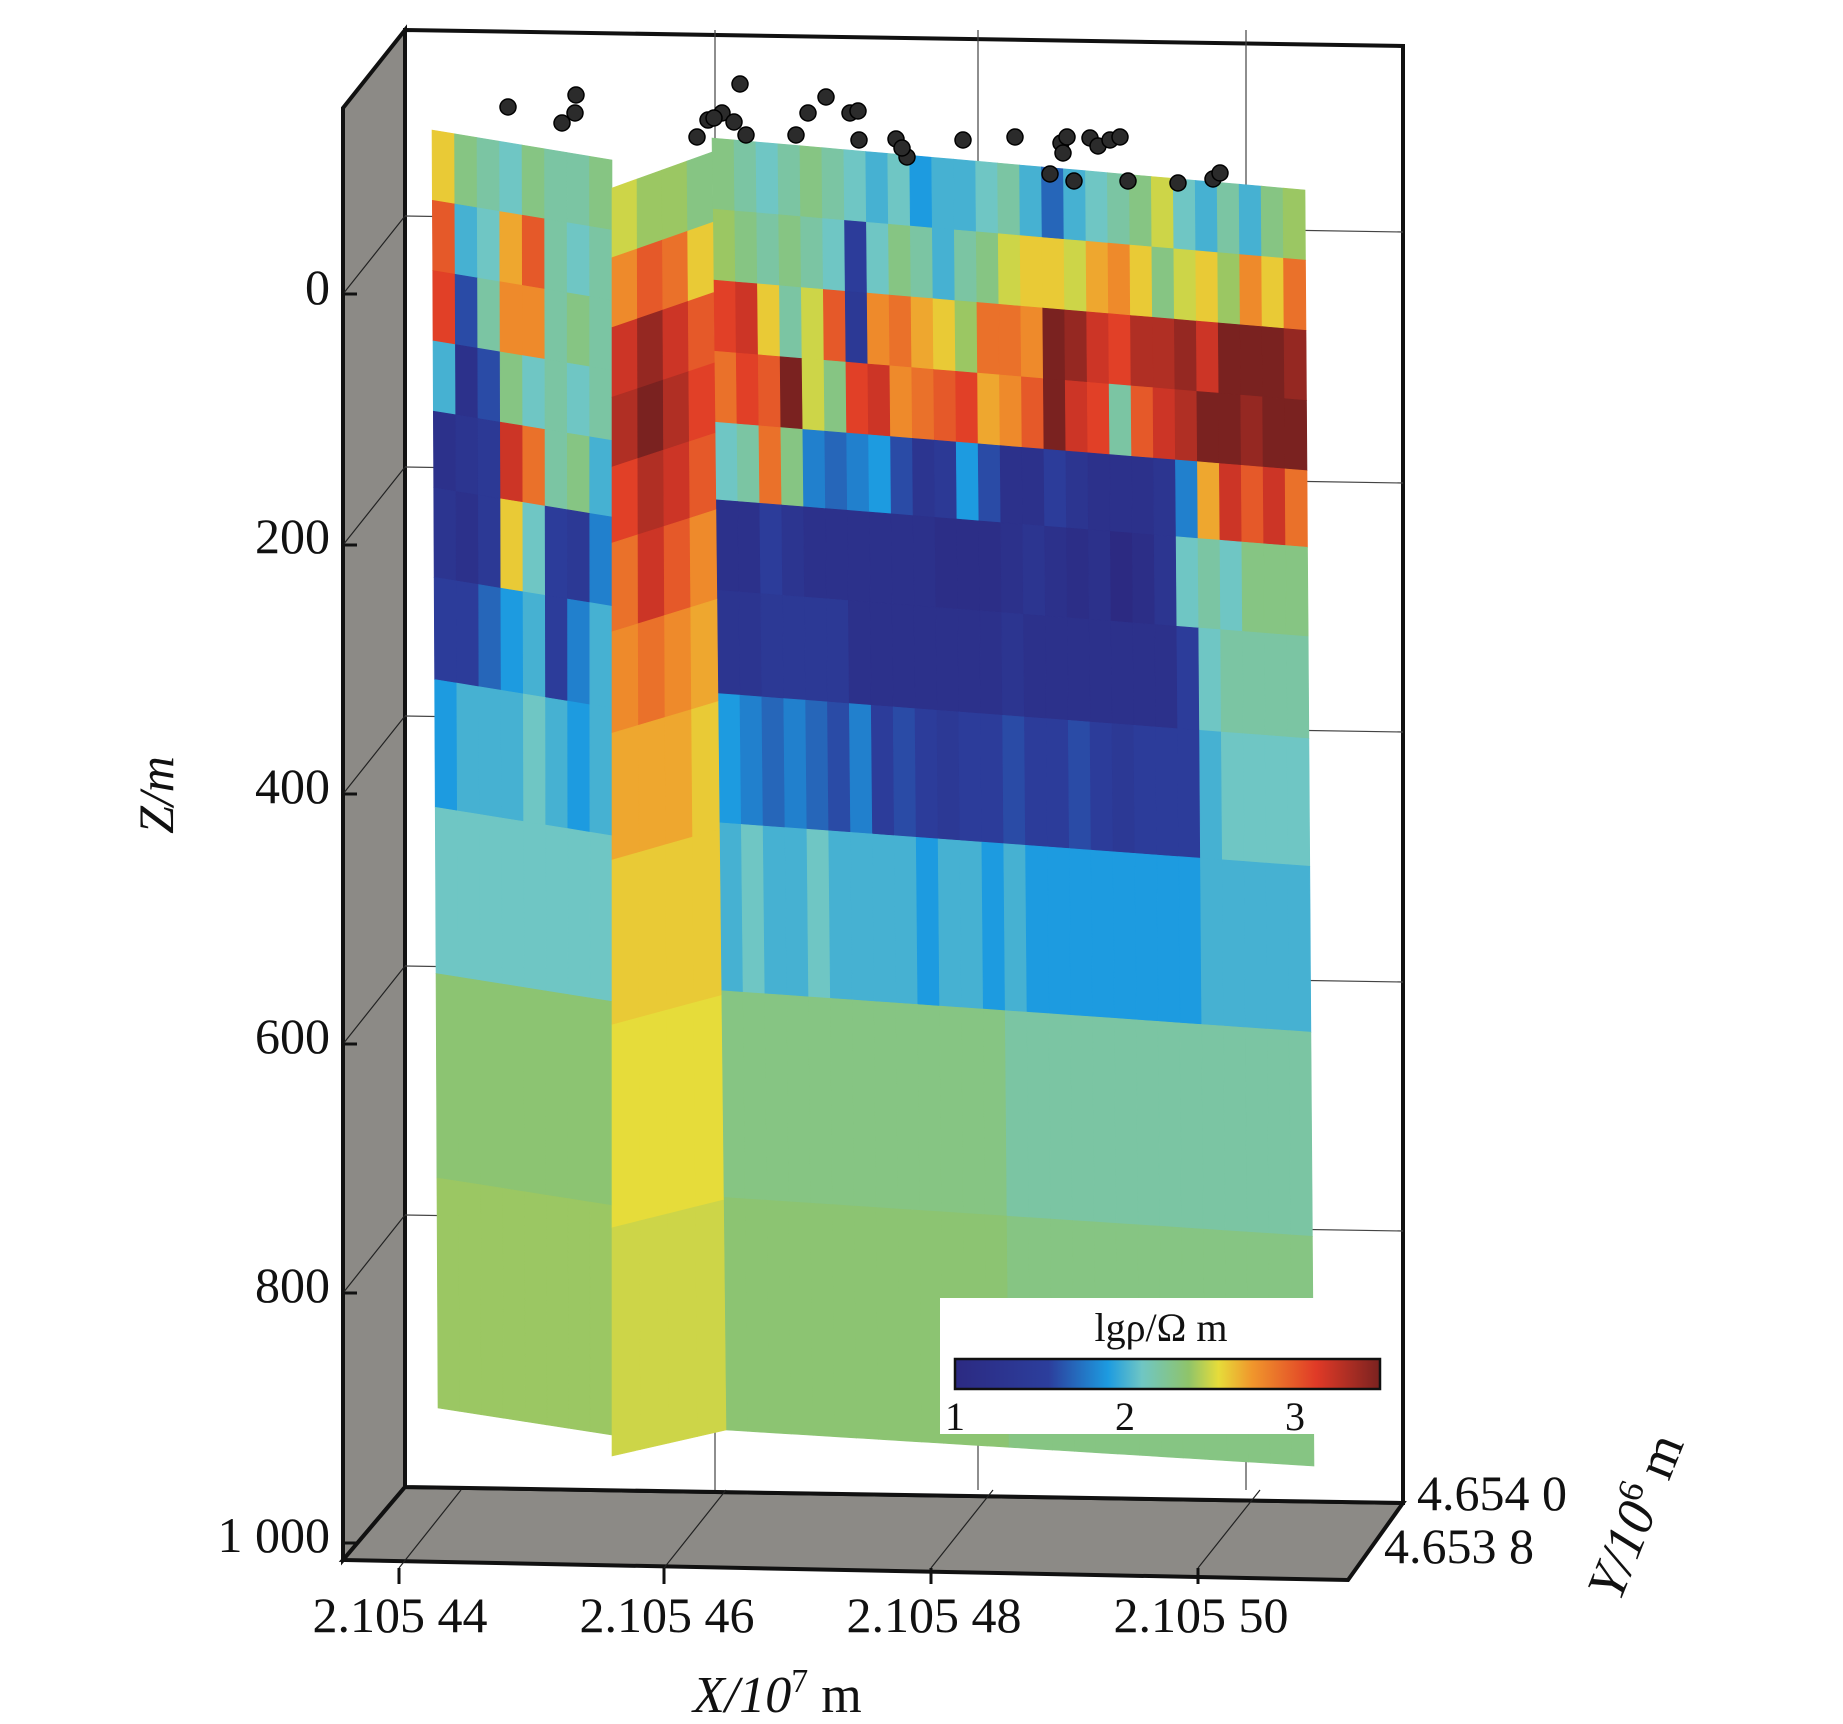  Describe the element at coordinates (1633, 1516) in the screenshot. I see `y-axis-label: Y/106 m` at that location.